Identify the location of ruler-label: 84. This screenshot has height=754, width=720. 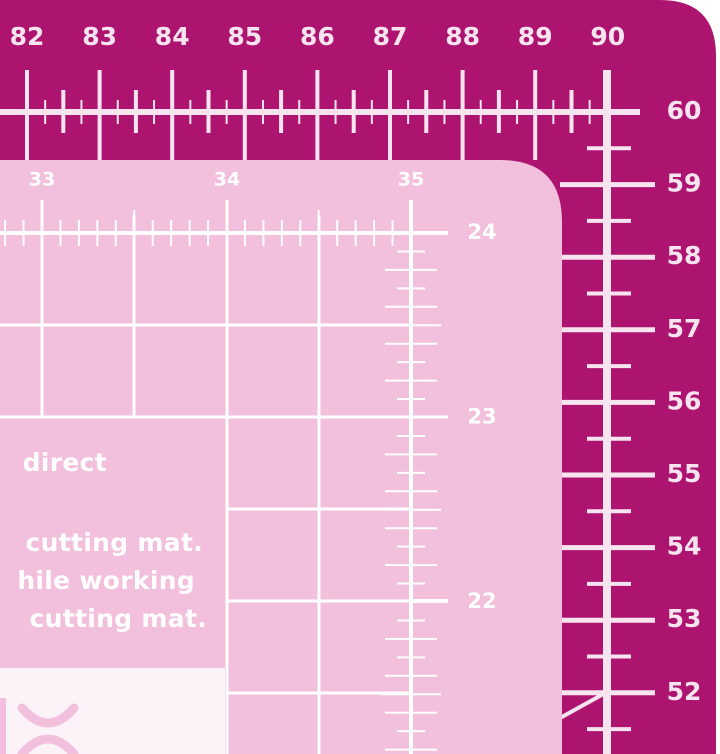
(172, 36).